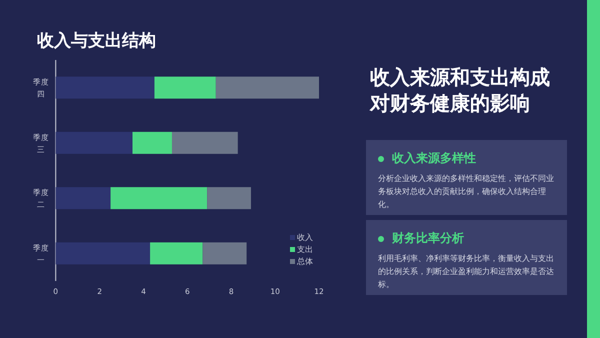 This screenshot has height=338, width=600. What do you see at coordinates (428, 238) in the screenshot?
I see `text: 财务比率分析` at bounding box center [428, 238].